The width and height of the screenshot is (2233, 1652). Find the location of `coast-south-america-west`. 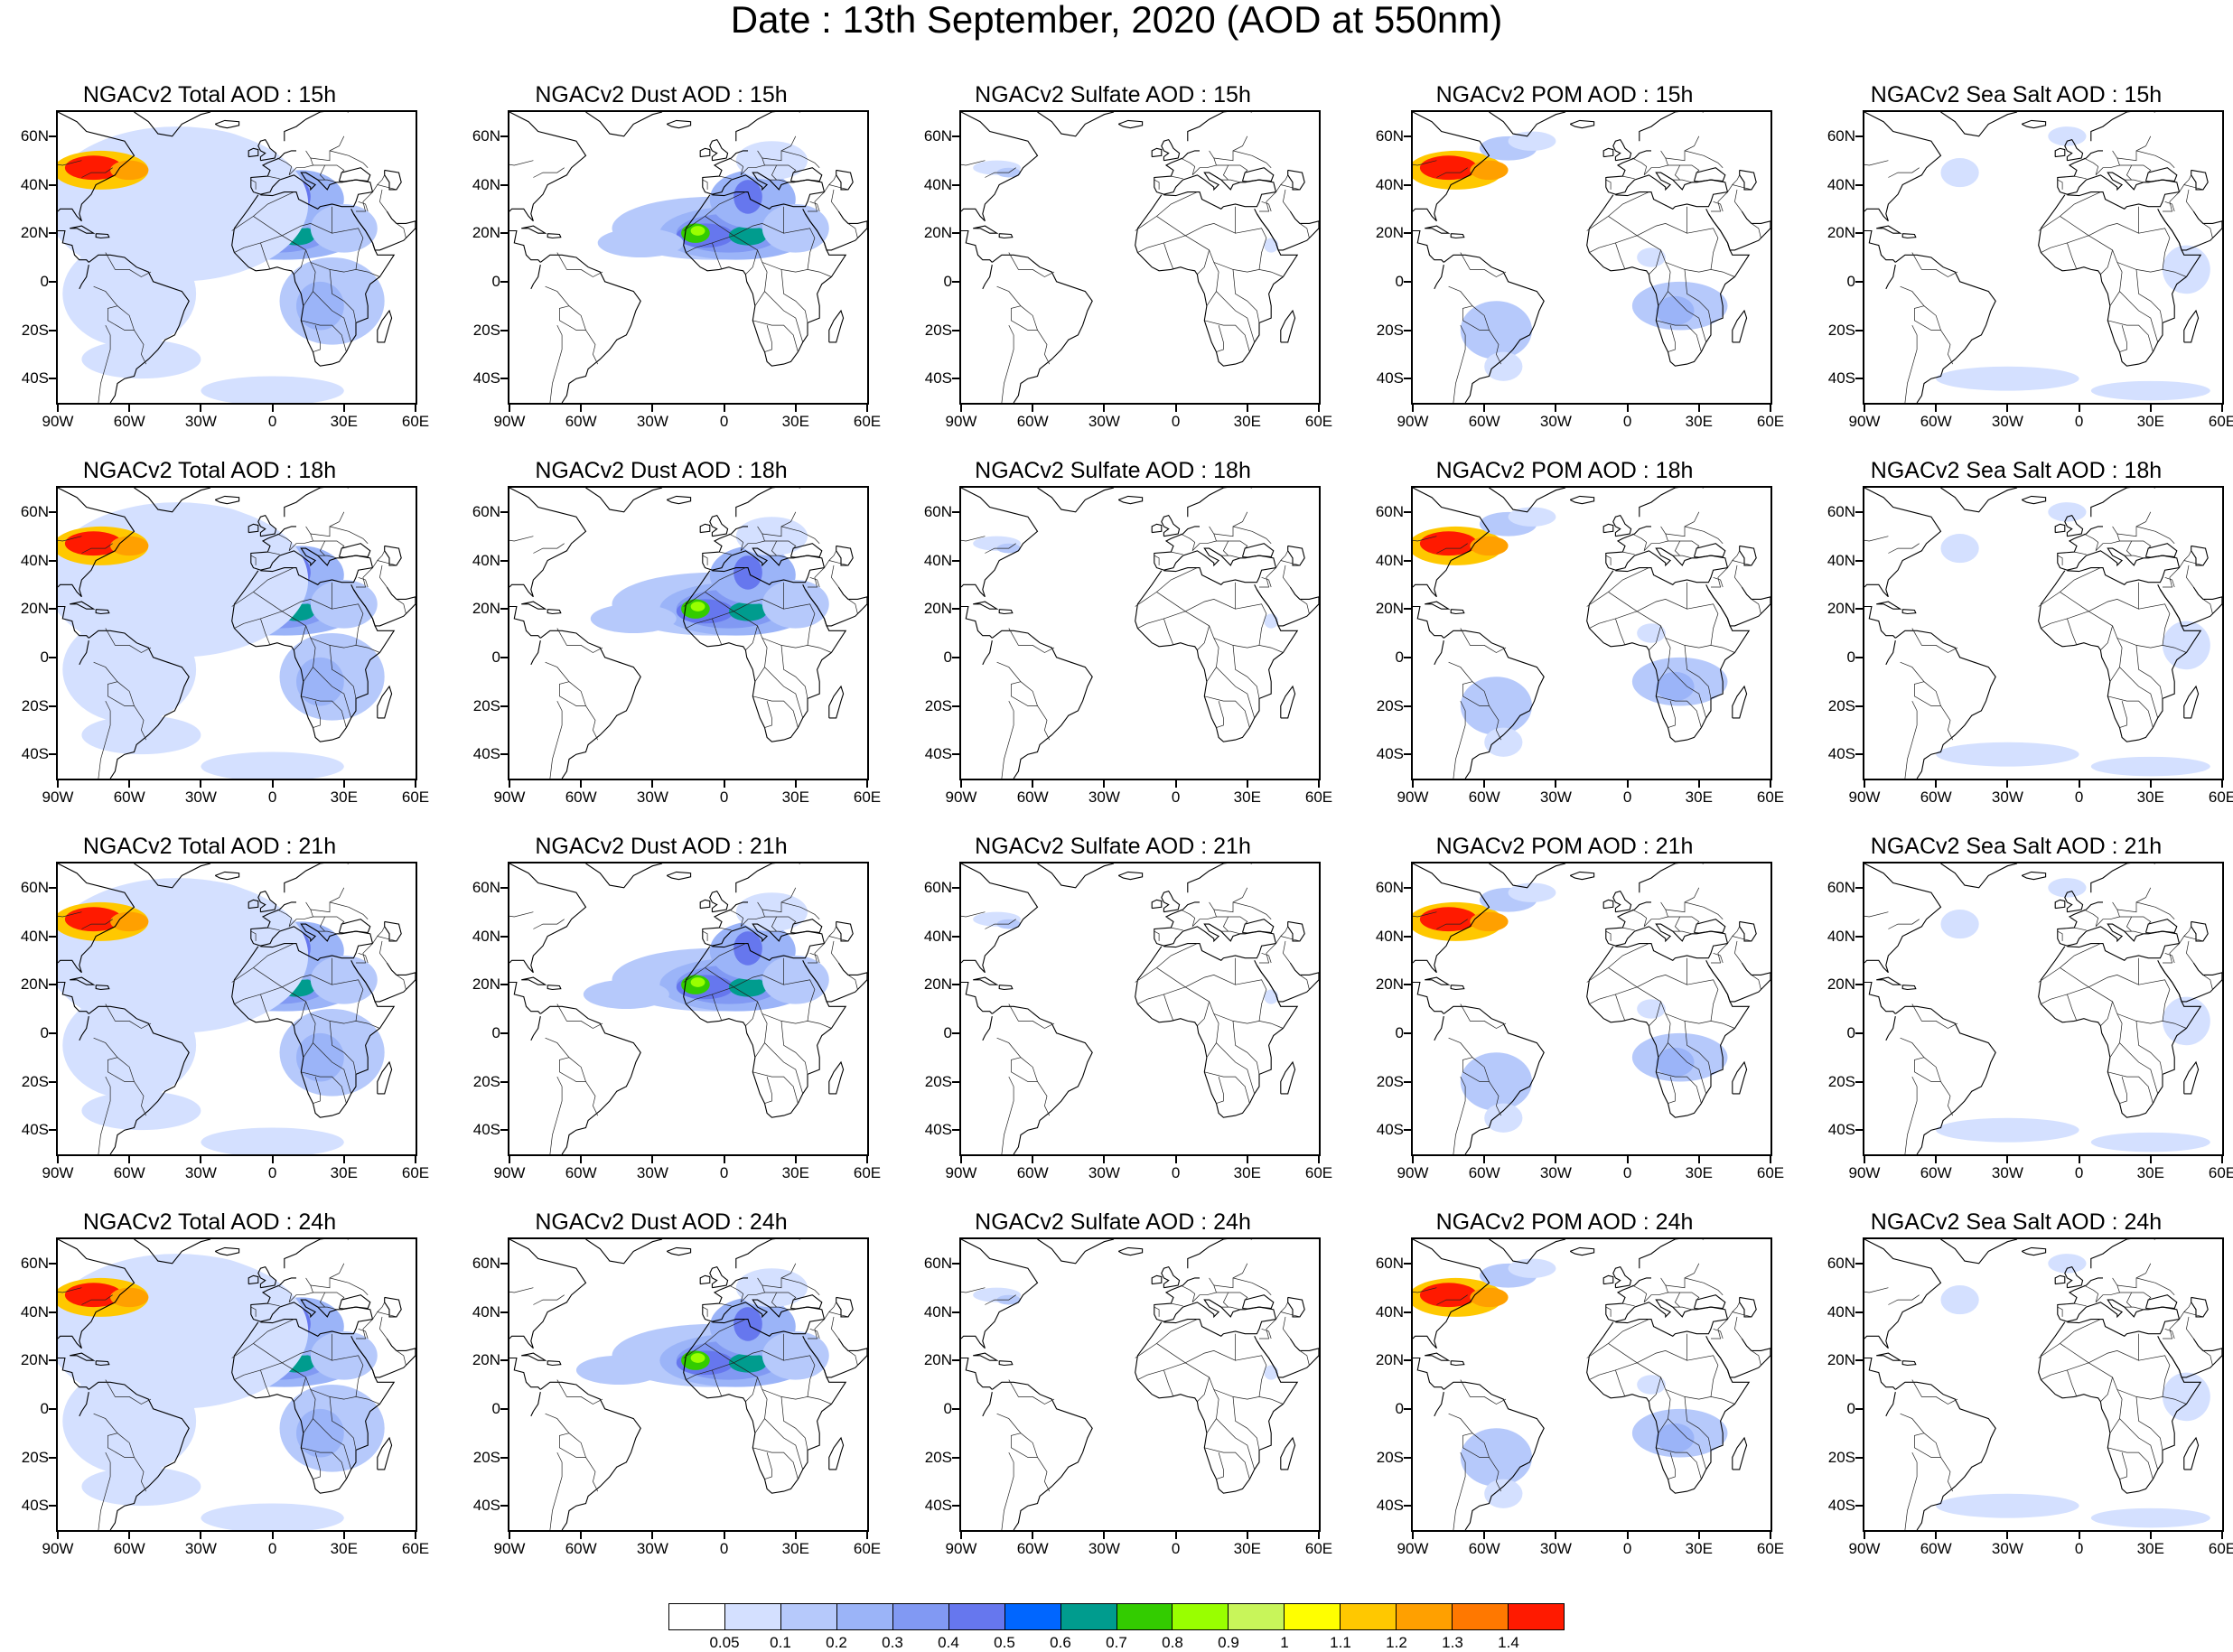

coast-south-america-west is located at coordinates (535, 277).